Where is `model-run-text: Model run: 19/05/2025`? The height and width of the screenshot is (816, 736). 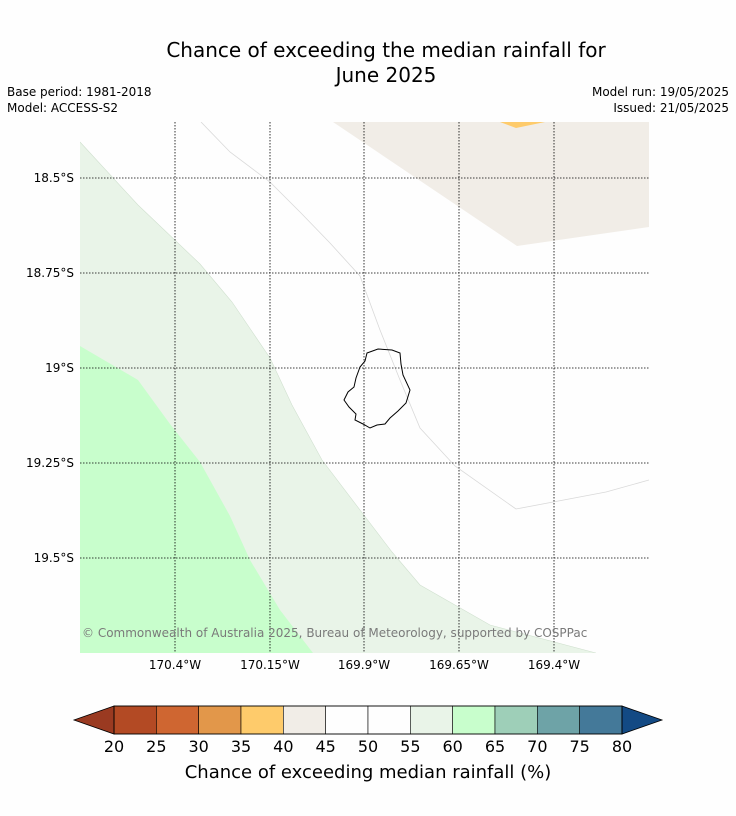
model-run-text: Model run: 19/05/2025 is located at coordinates (660, 92).